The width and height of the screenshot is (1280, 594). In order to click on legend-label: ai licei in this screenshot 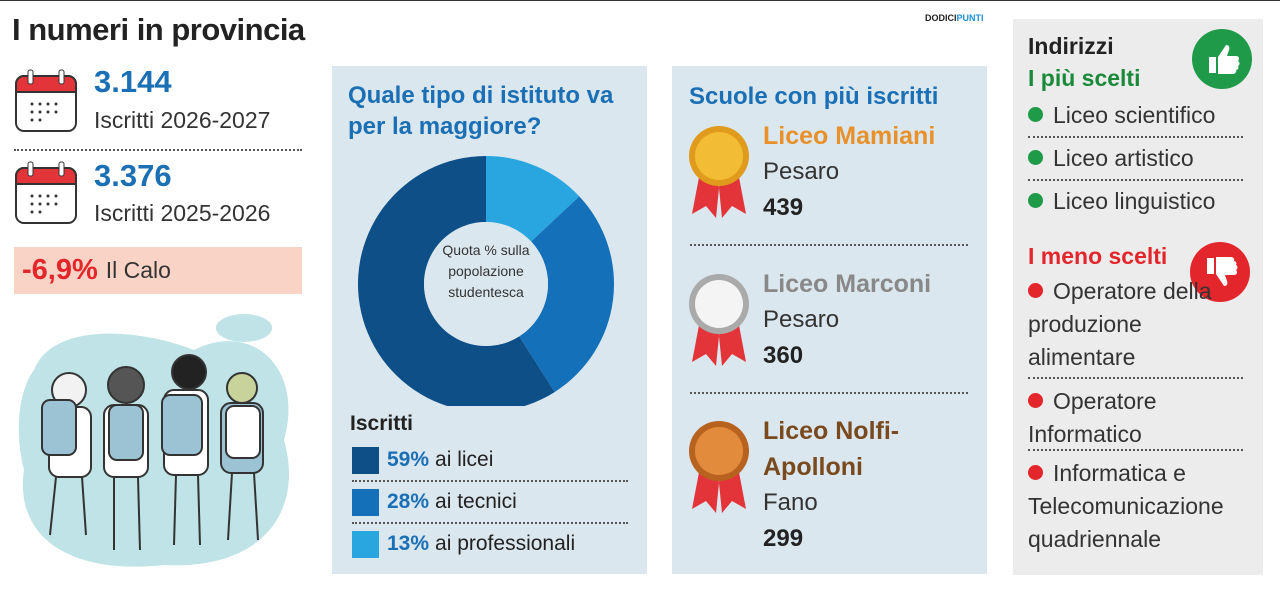, I will do `click(464, 459)`.